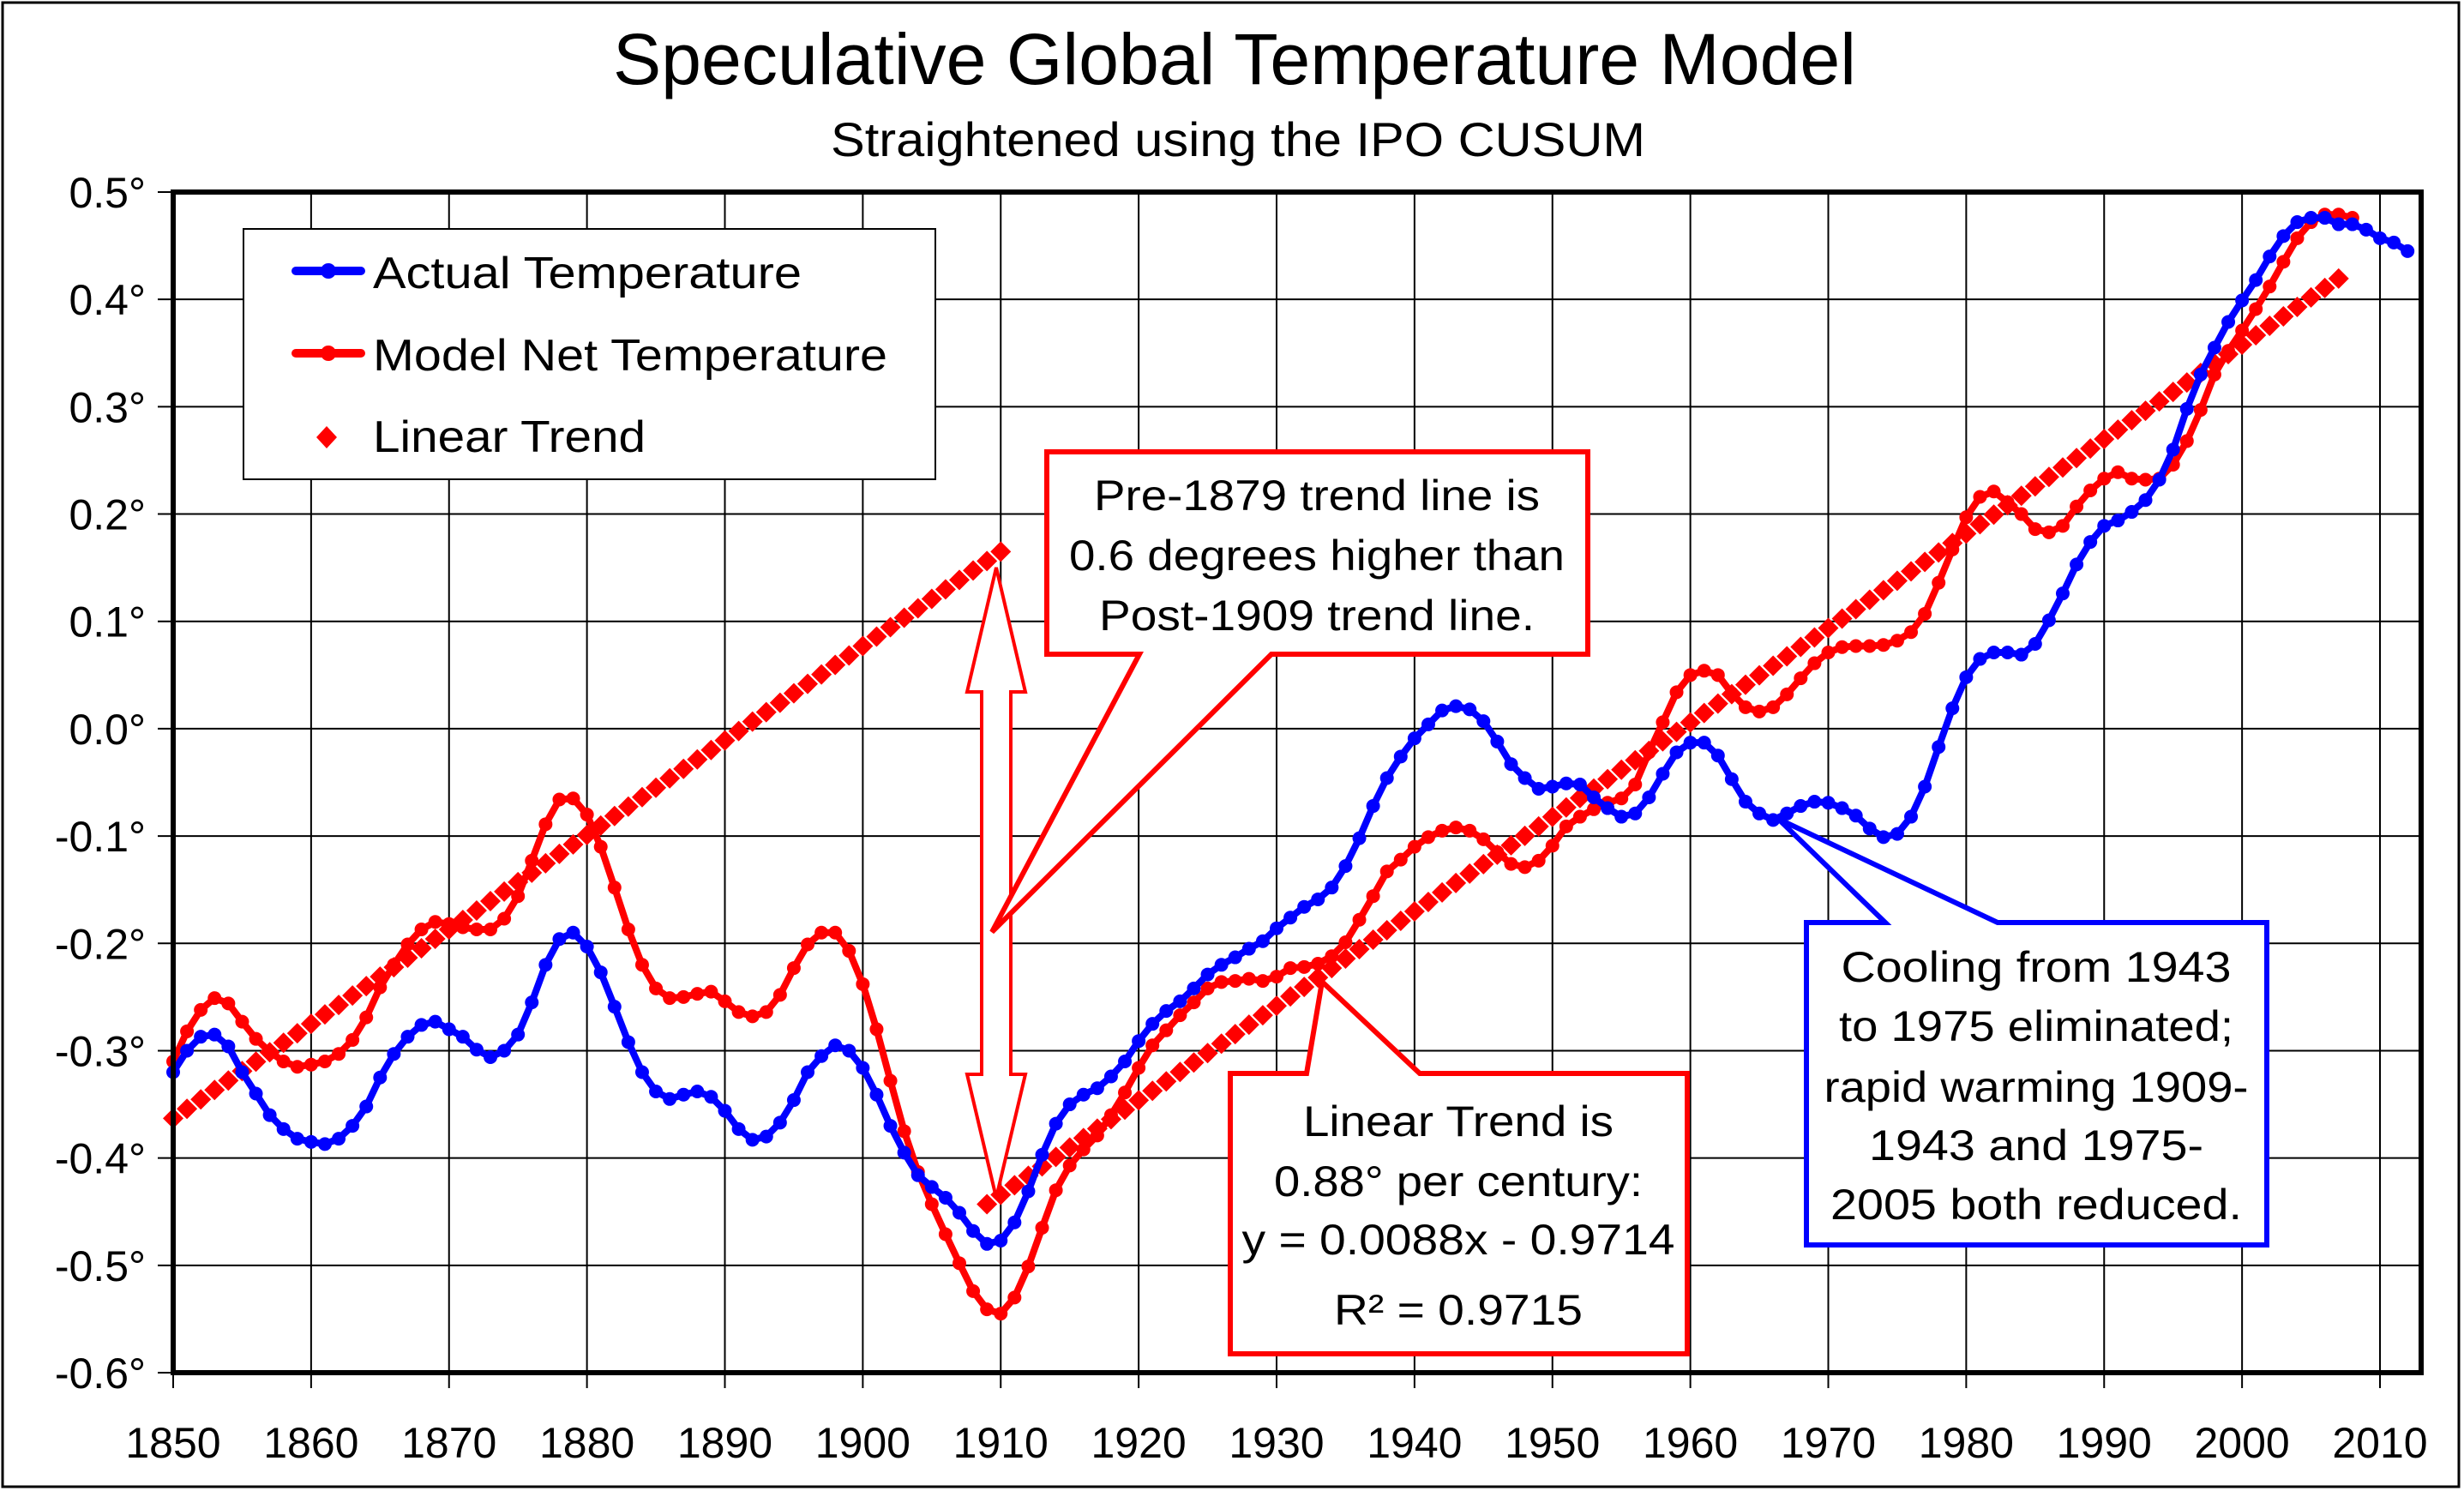  Describe the element at coordinates (481, 437) in the screenshot. I see `legend-item-trend: Linear Trend` at that location.